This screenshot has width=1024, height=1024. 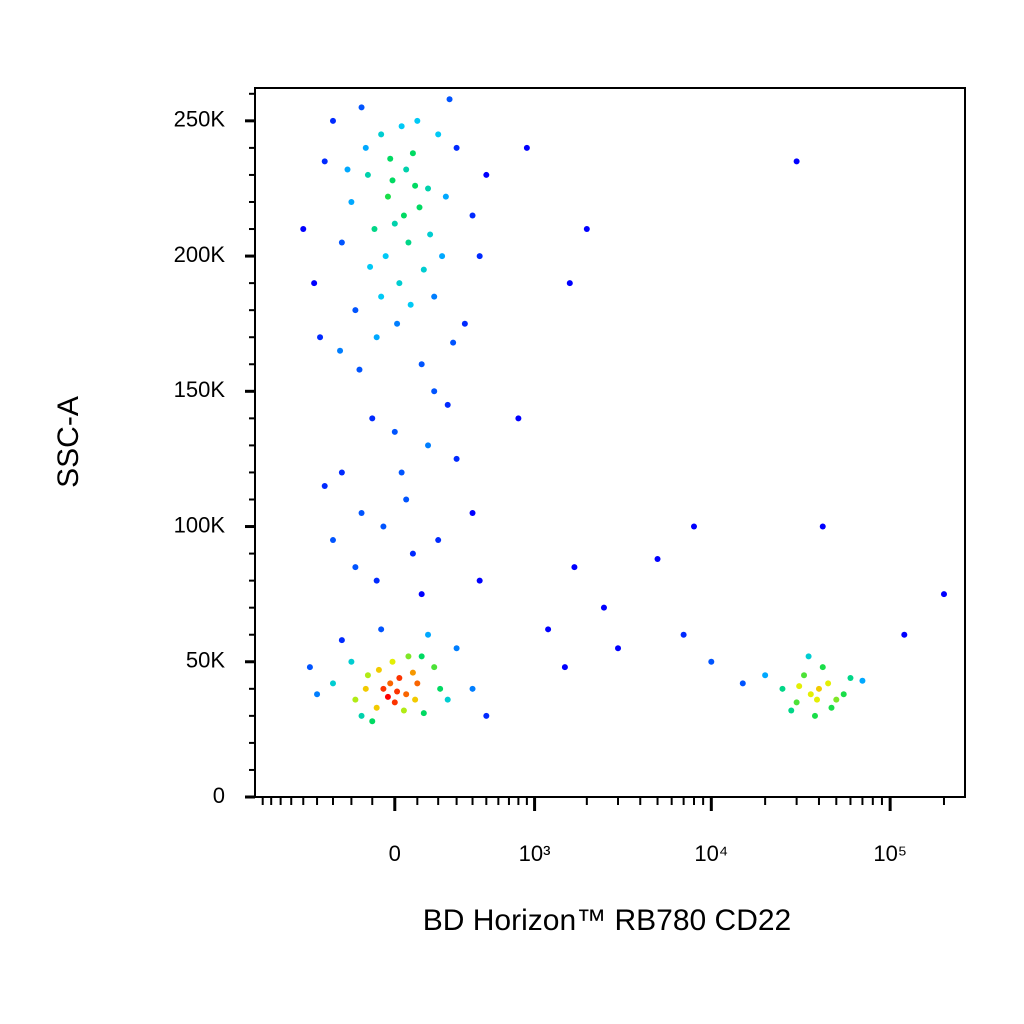 I want to click on y-axis-title: SSC-A, so click(x=68, y=442).